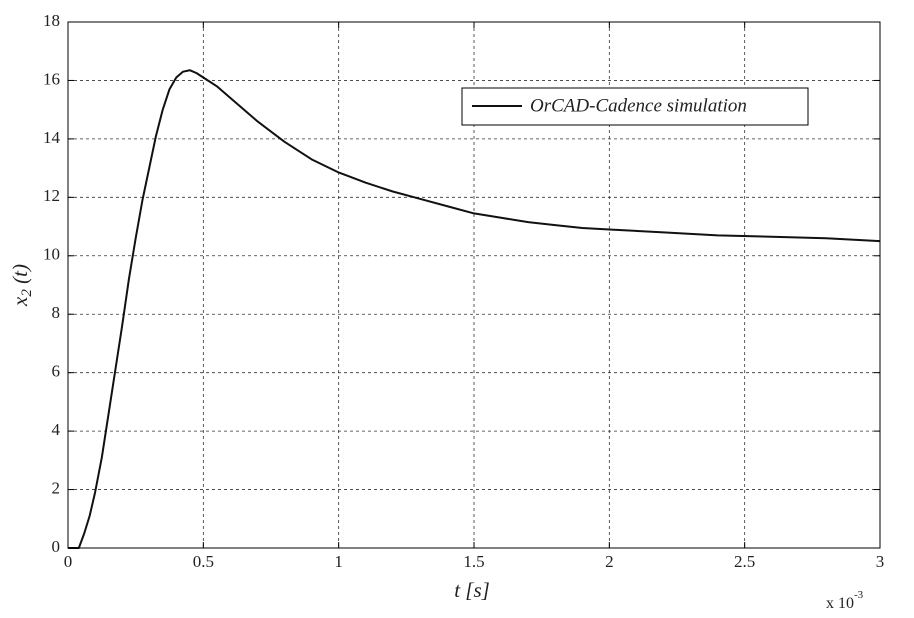 The width and height of the screenshot is (914, 618). What do you see at coordinates (609, 561) in the screenshot?
I see `x-tick-label: 2` at bounding box center [609, 561].